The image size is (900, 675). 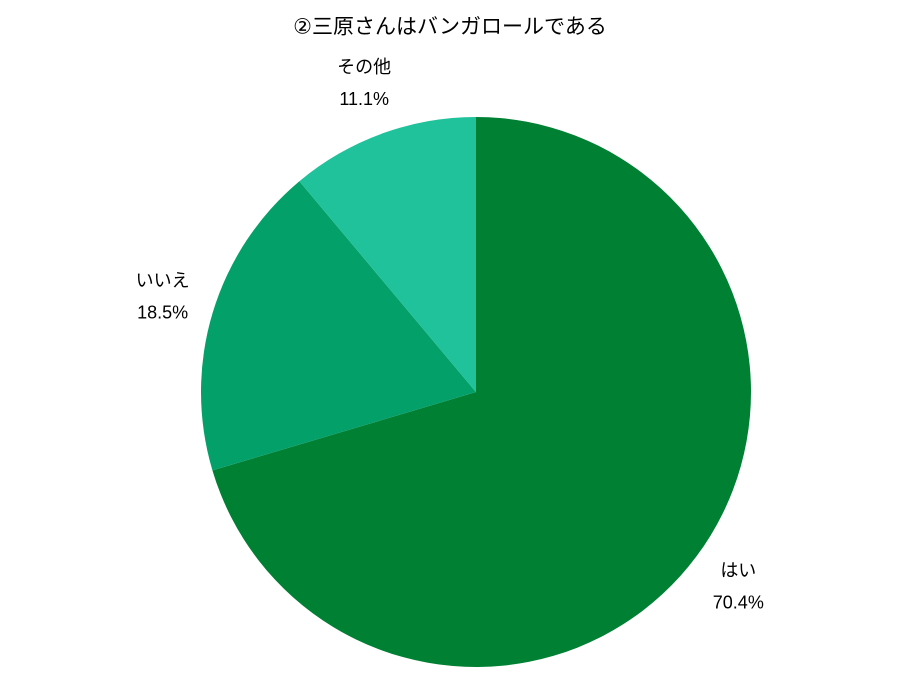 I want to click on slice-label: いいえ, so click(x=163, y=280).